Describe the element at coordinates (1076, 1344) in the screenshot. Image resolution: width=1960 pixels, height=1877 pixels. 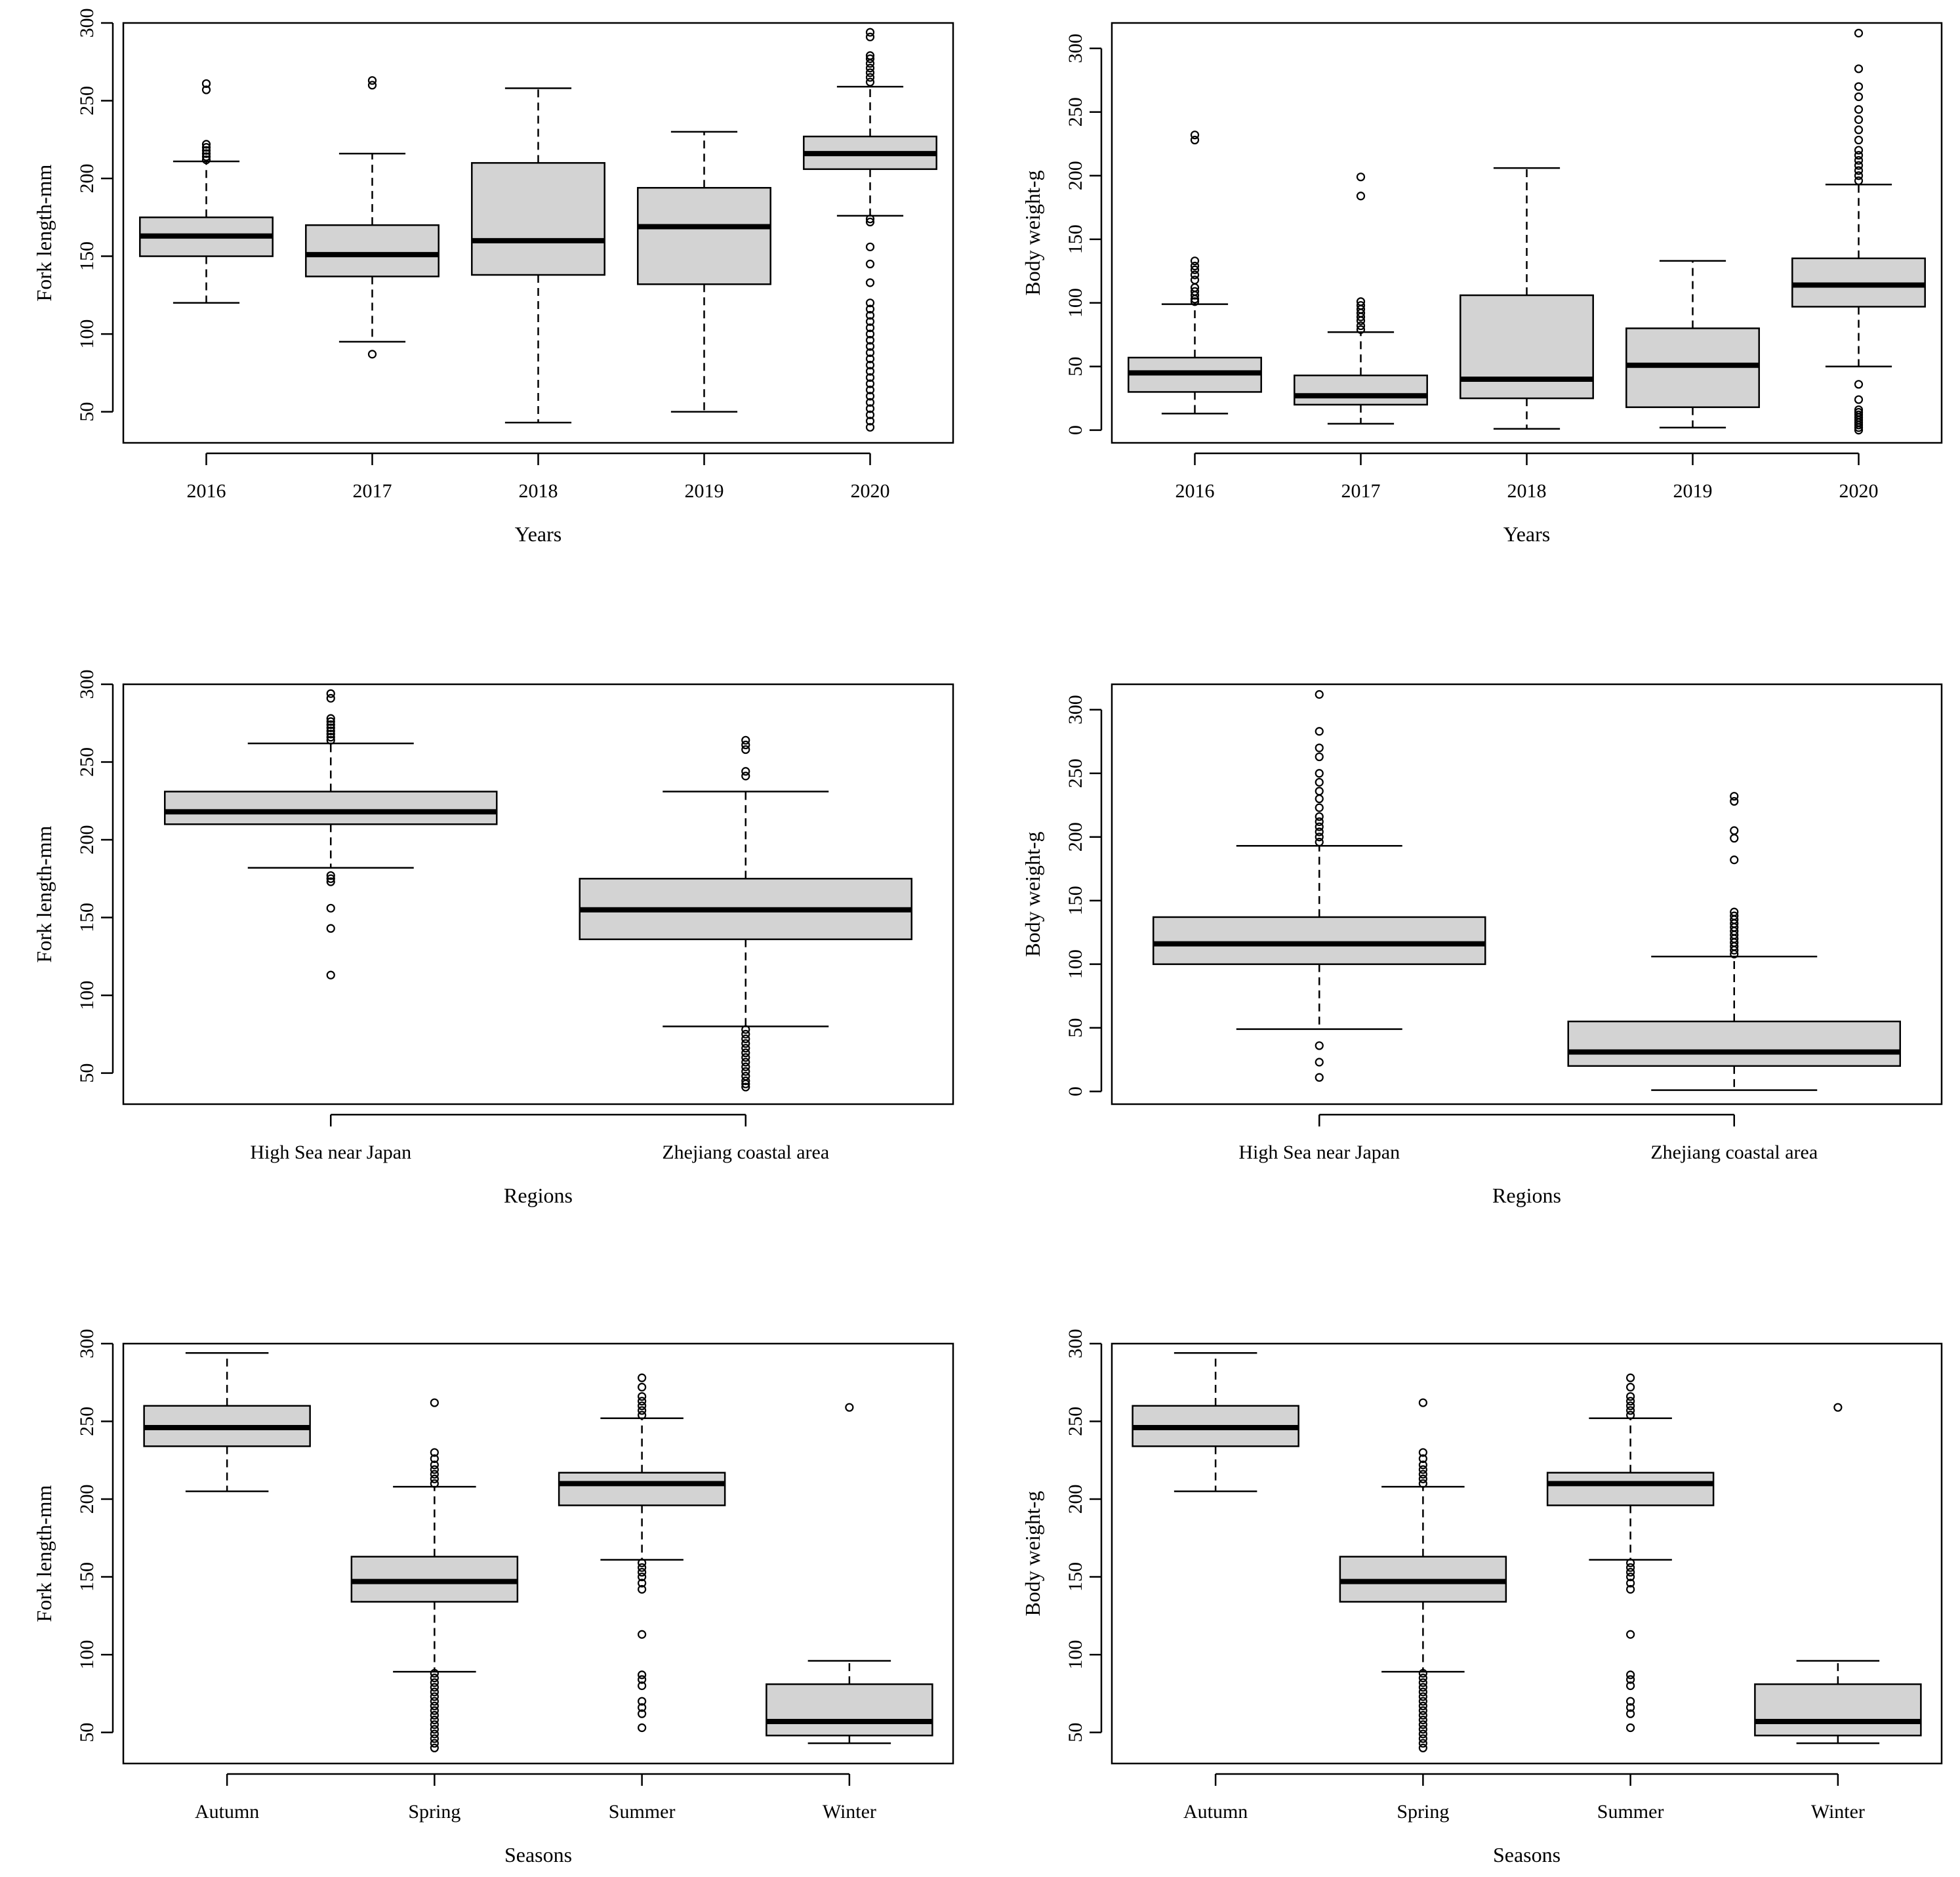
I see `y-tick-label: 300` at that location.